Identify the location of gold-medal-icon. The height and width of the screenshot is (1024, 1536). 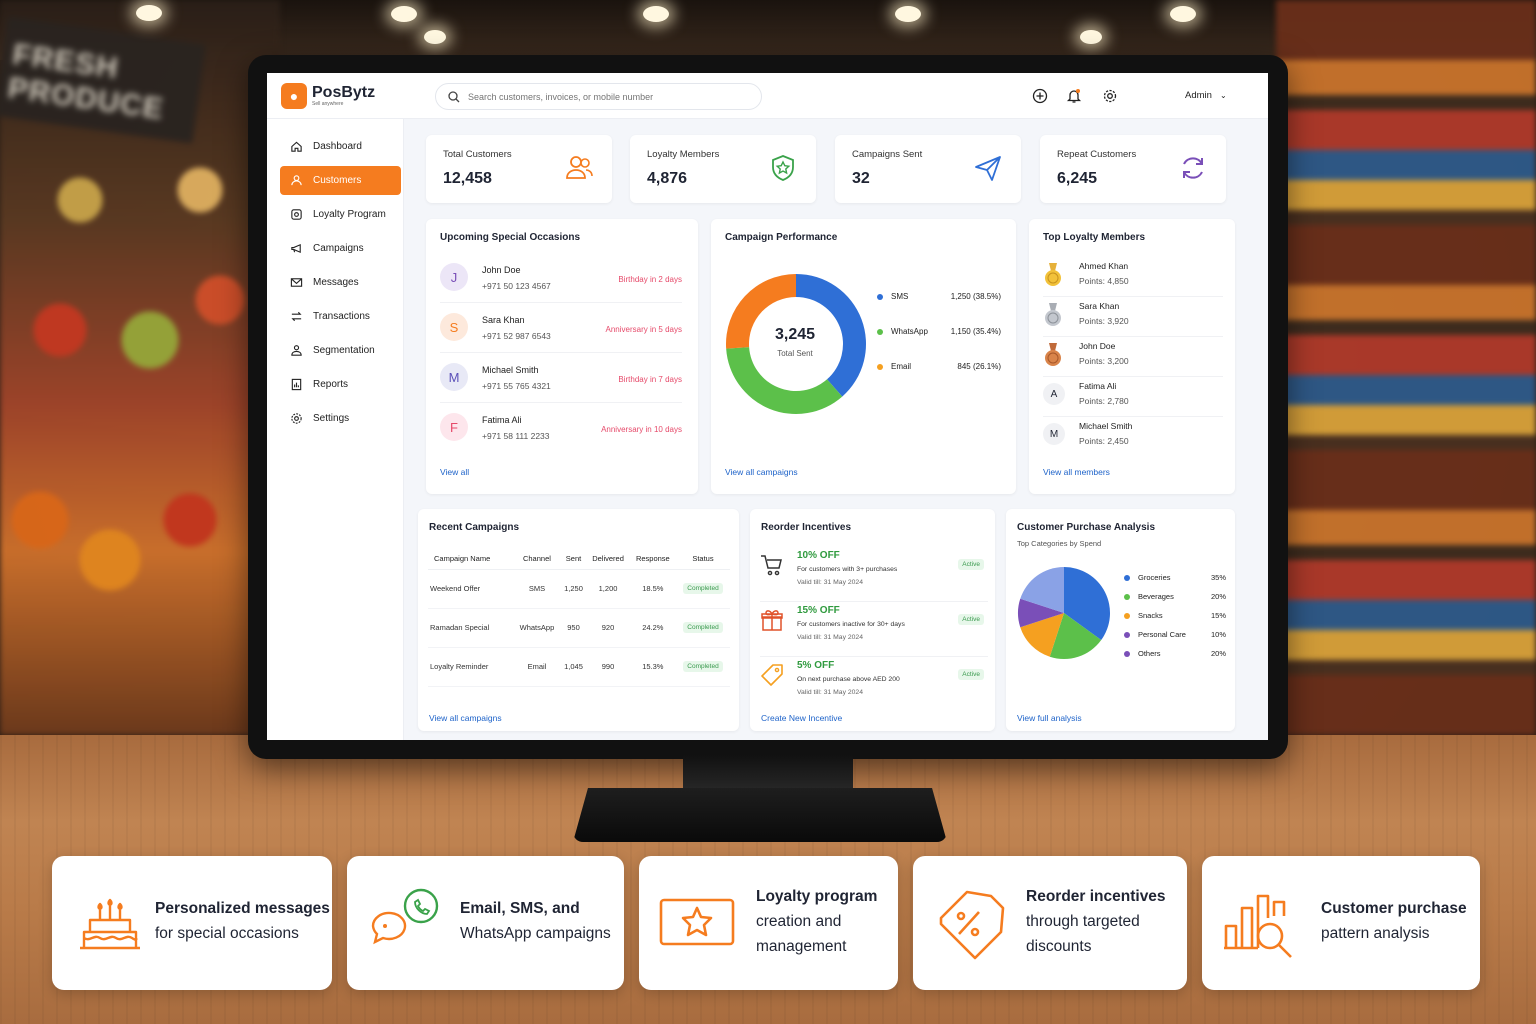
(1053, 274).